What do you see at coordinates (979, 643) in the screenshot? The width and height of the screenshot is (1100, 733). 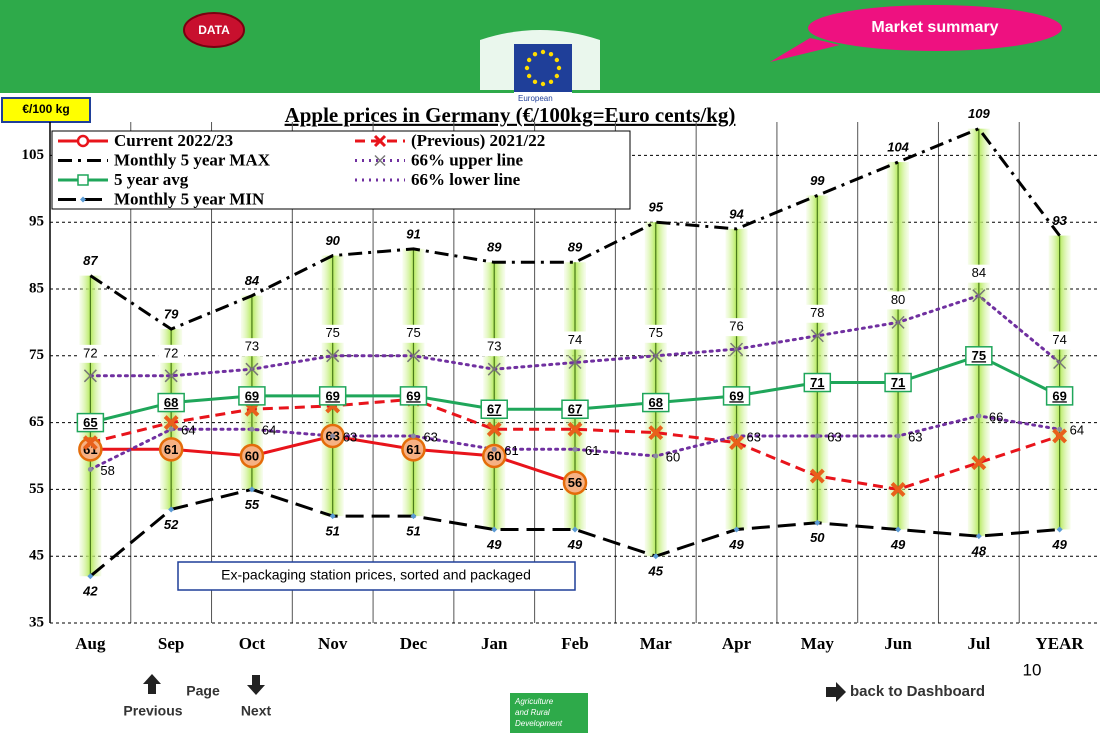 I see `x-tick-label: Jul` at bounding box center [979, 643].